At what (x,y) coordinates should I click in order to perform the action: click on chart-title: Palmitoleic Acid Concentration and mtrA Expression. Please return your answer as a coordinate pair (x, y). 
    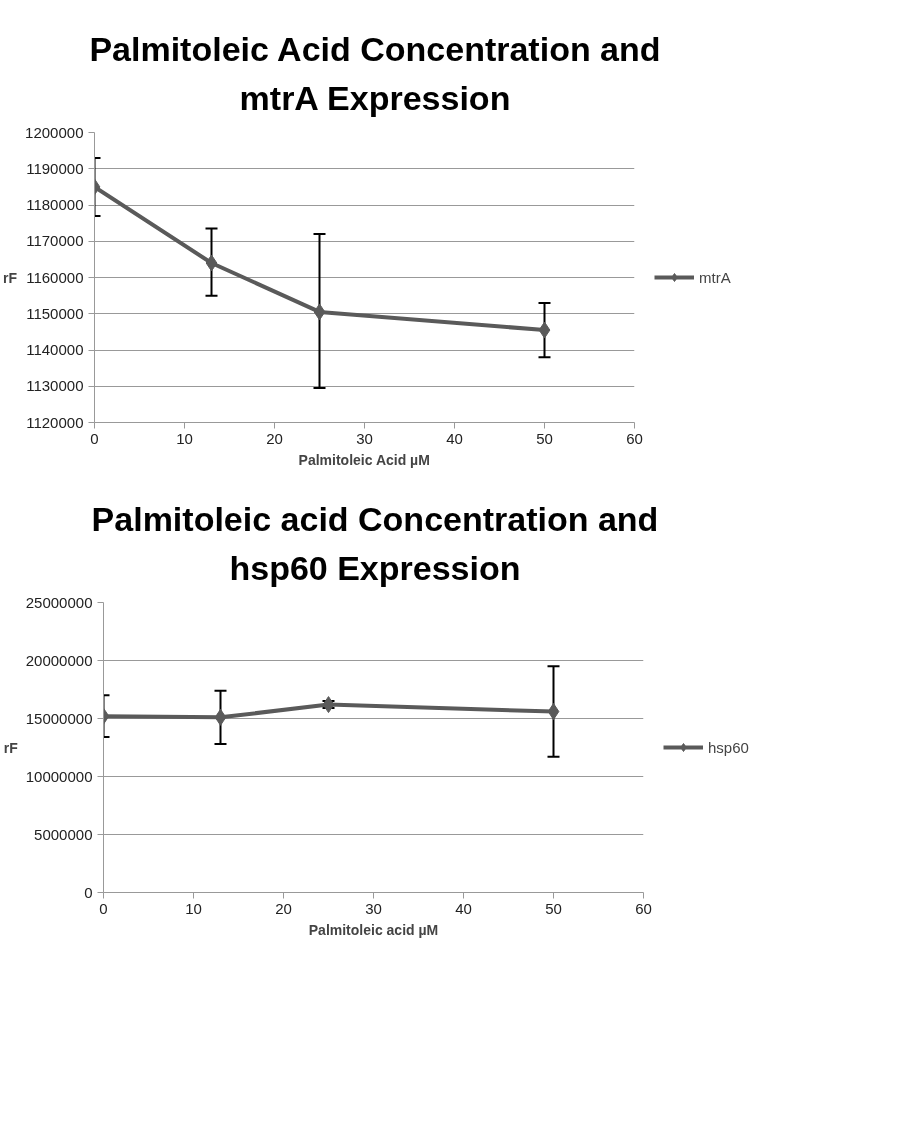
    Looking at the image, I should click on (375, 74).